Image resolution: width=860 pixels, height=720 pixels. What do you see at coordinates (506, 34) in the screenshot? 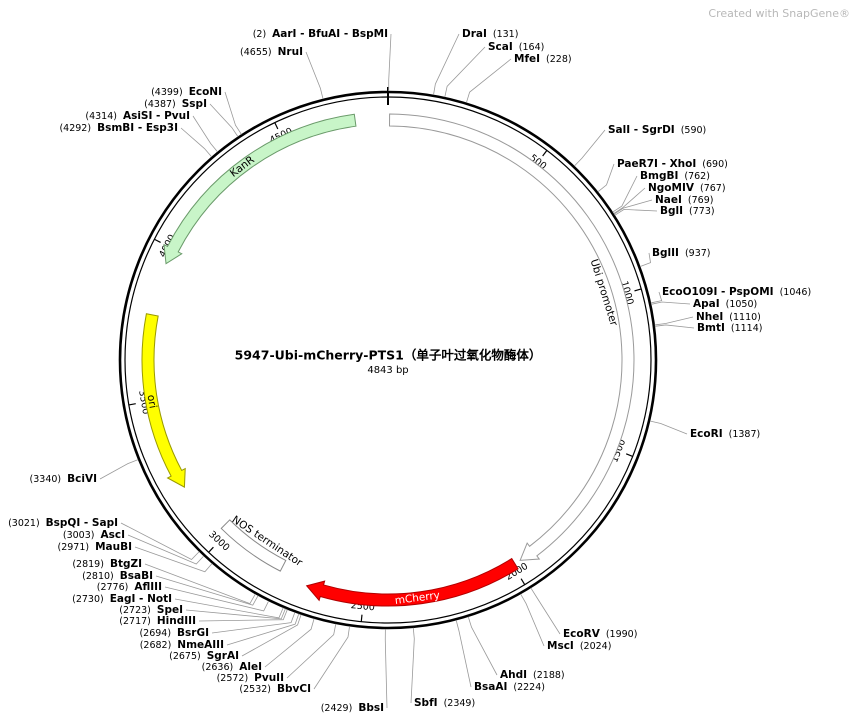
I see `site-position: (131)` at bounding box center [506, 34].